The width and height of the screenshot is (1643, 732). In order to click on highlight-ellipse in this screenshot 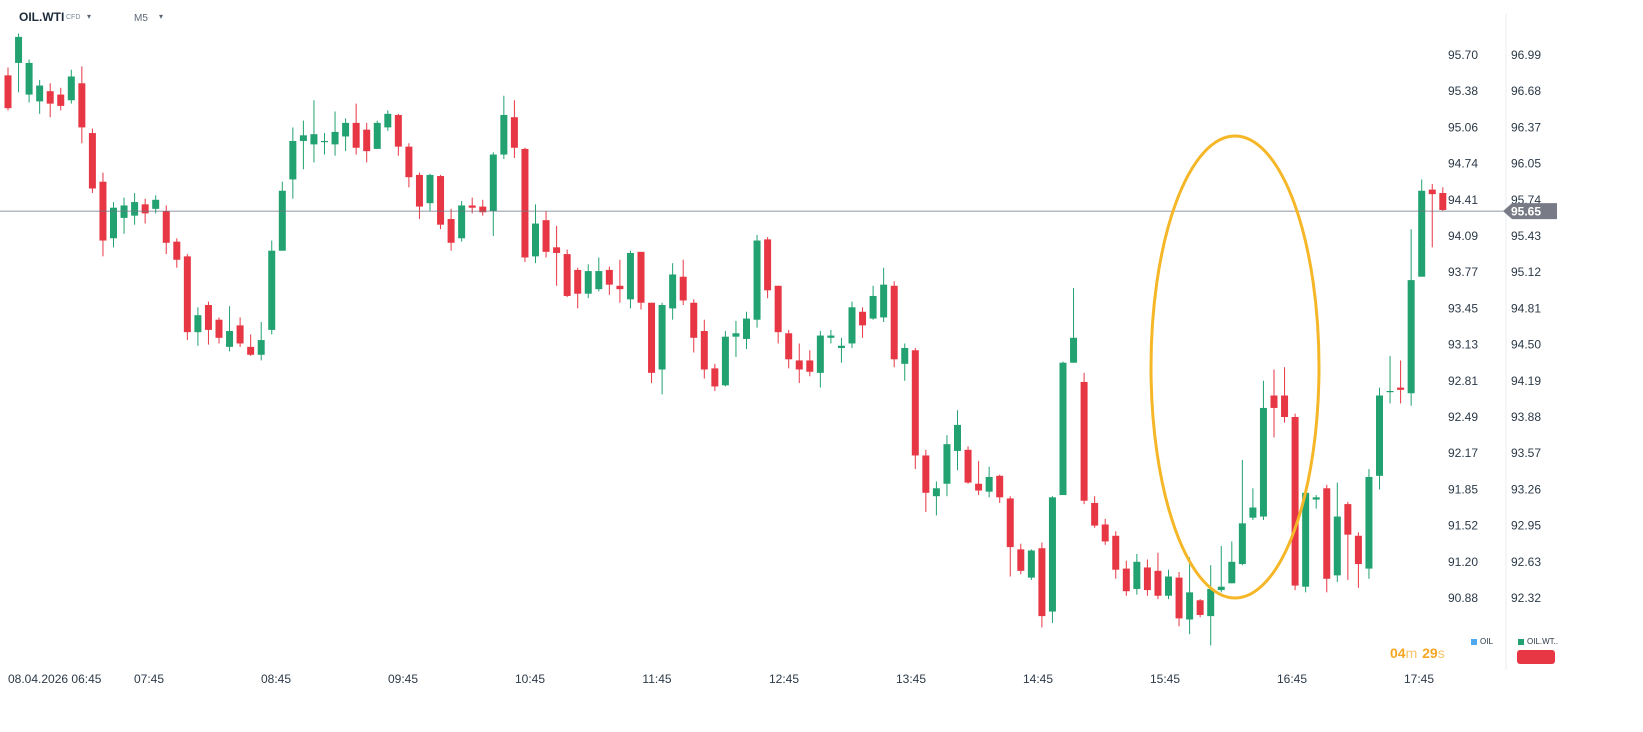, I will do `click(1235, 367)`.